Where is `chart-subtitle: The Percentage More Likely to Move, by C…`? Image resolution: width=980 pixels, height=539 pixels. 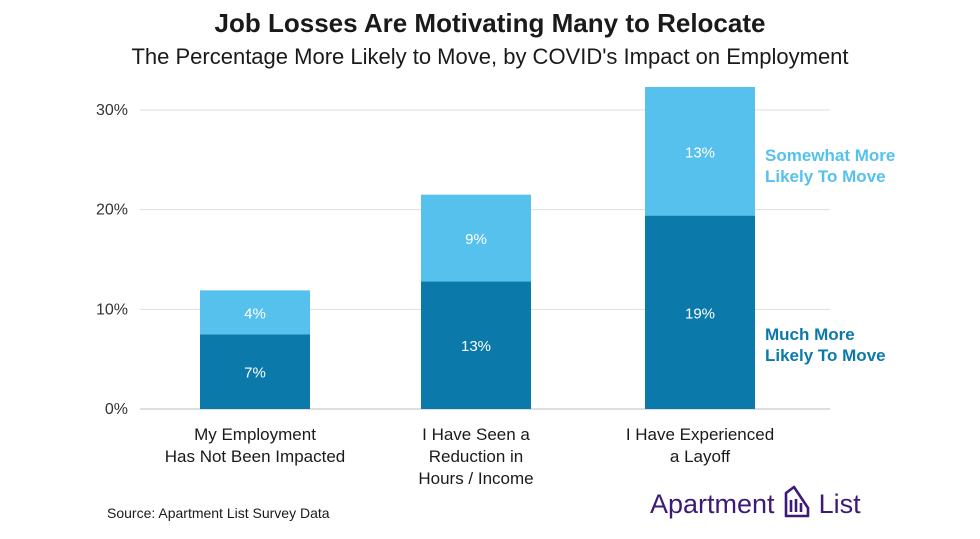
chart-subtitle: The Percentage More Likely to Move, by C… is located at coordinates (490, 56).